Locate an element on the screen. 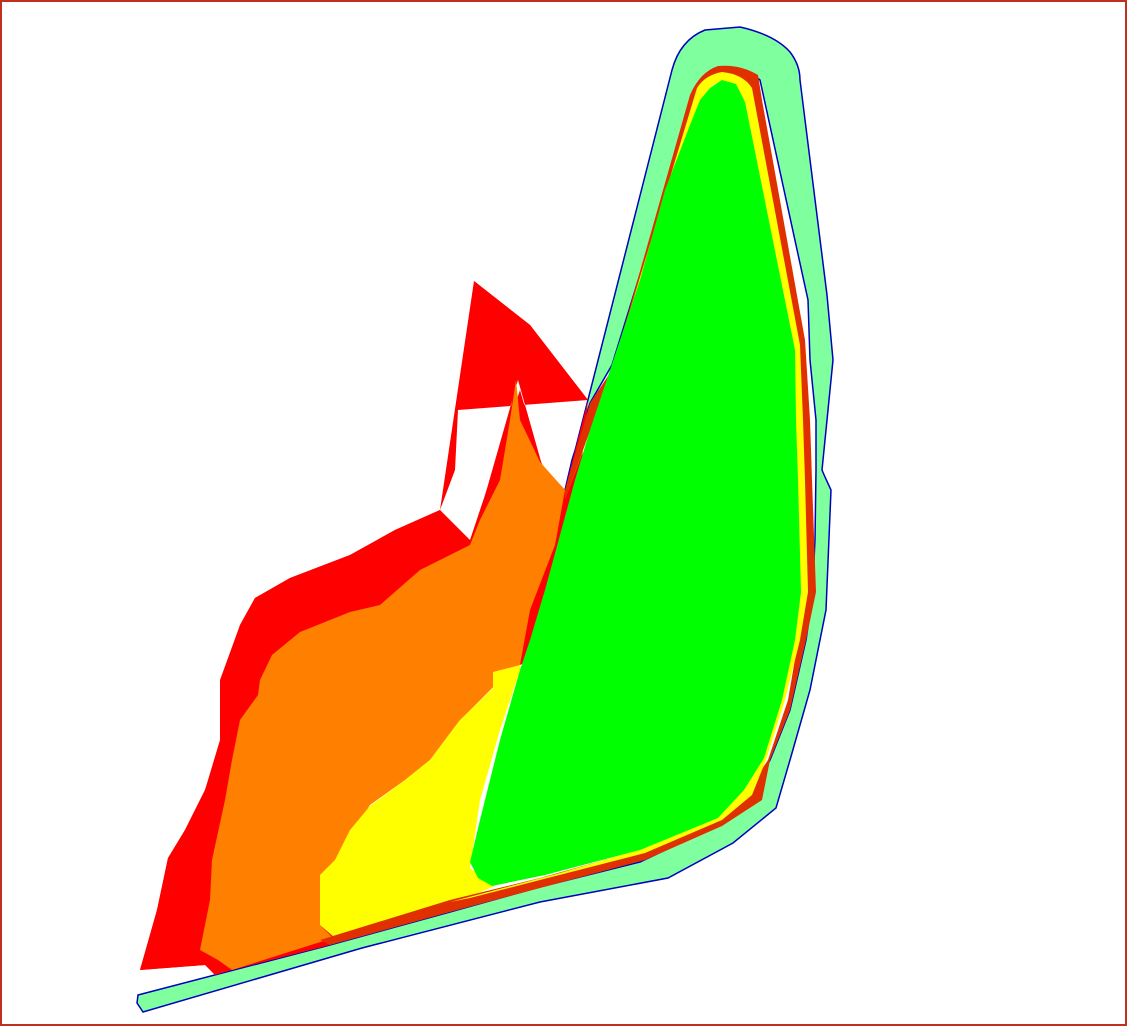 Image resolution: width=1127 pixels, height=1027 pixels. yellow-zone is located at coordinates (420, 801).